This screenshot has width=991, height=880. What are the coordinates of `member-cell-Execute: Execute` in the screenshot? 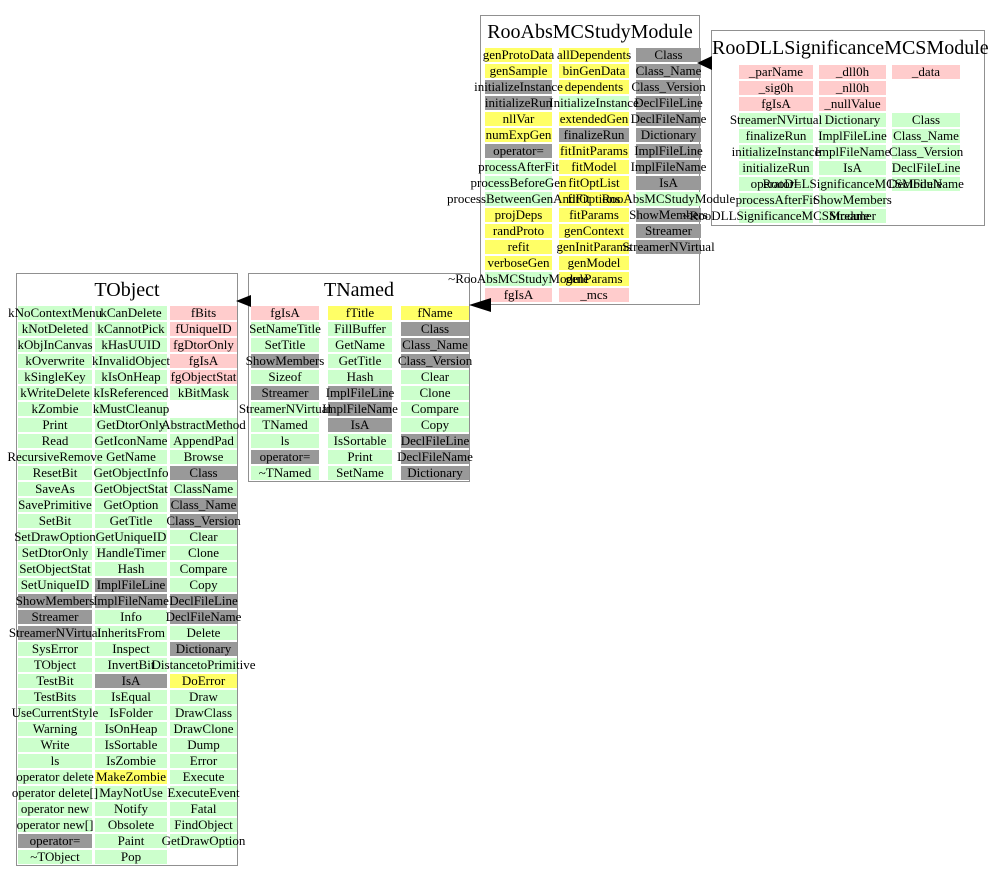 It's located at (203, 777).